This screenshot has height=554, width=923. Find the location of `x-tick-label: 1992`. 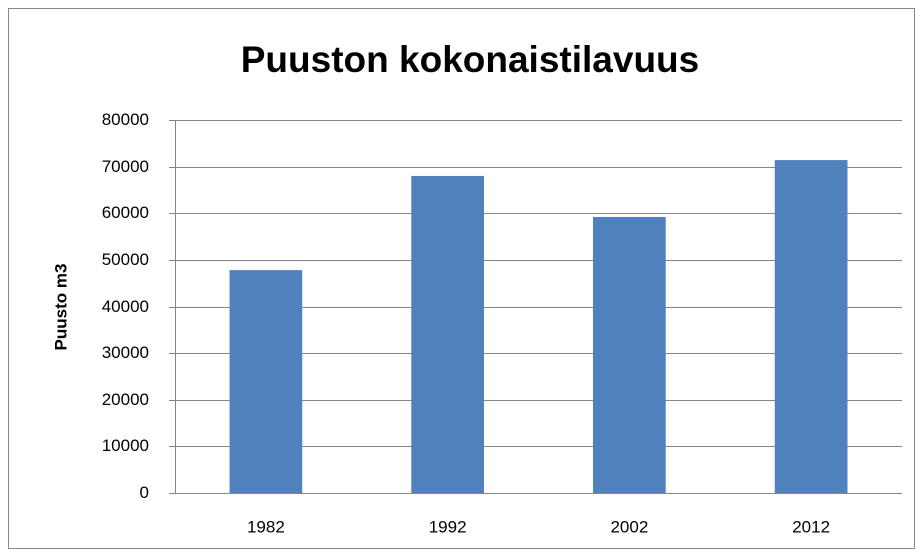

x-tick-label: 1992 is located at coordinates (448, 526).